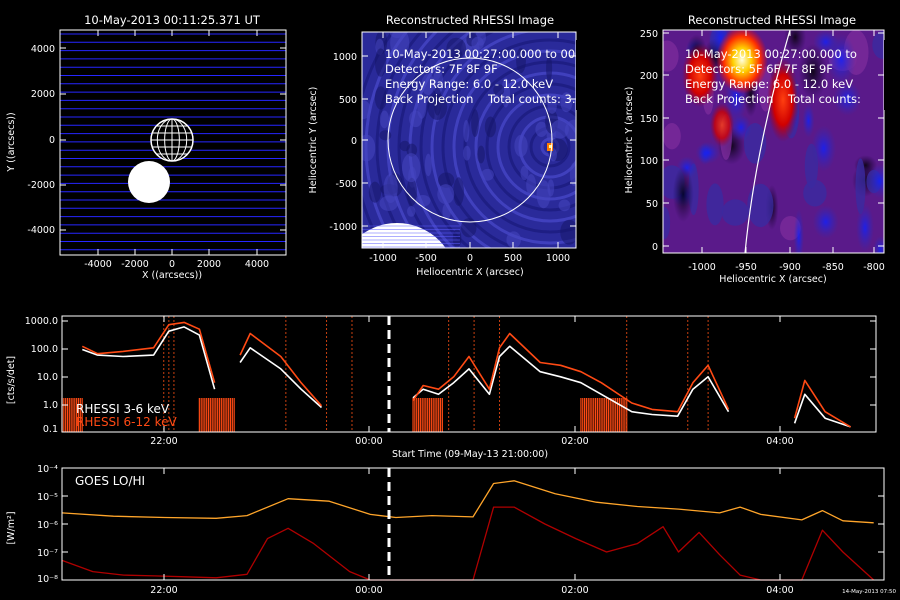 Image resolution: width=900 pixels, height=600 pixels. I want to click on rhessi-ytick: 10.0, so click(47, 377).